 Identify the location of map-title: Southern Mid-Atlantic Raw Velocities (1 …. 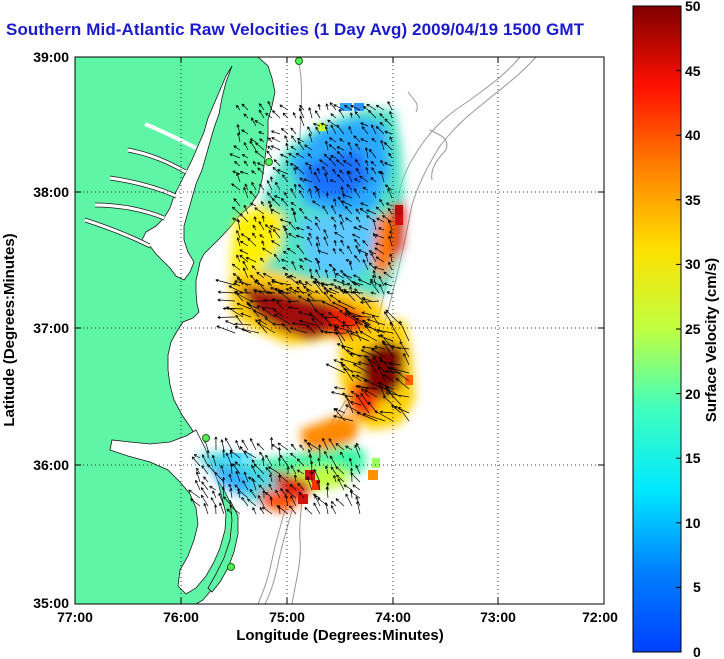
(295, 29).